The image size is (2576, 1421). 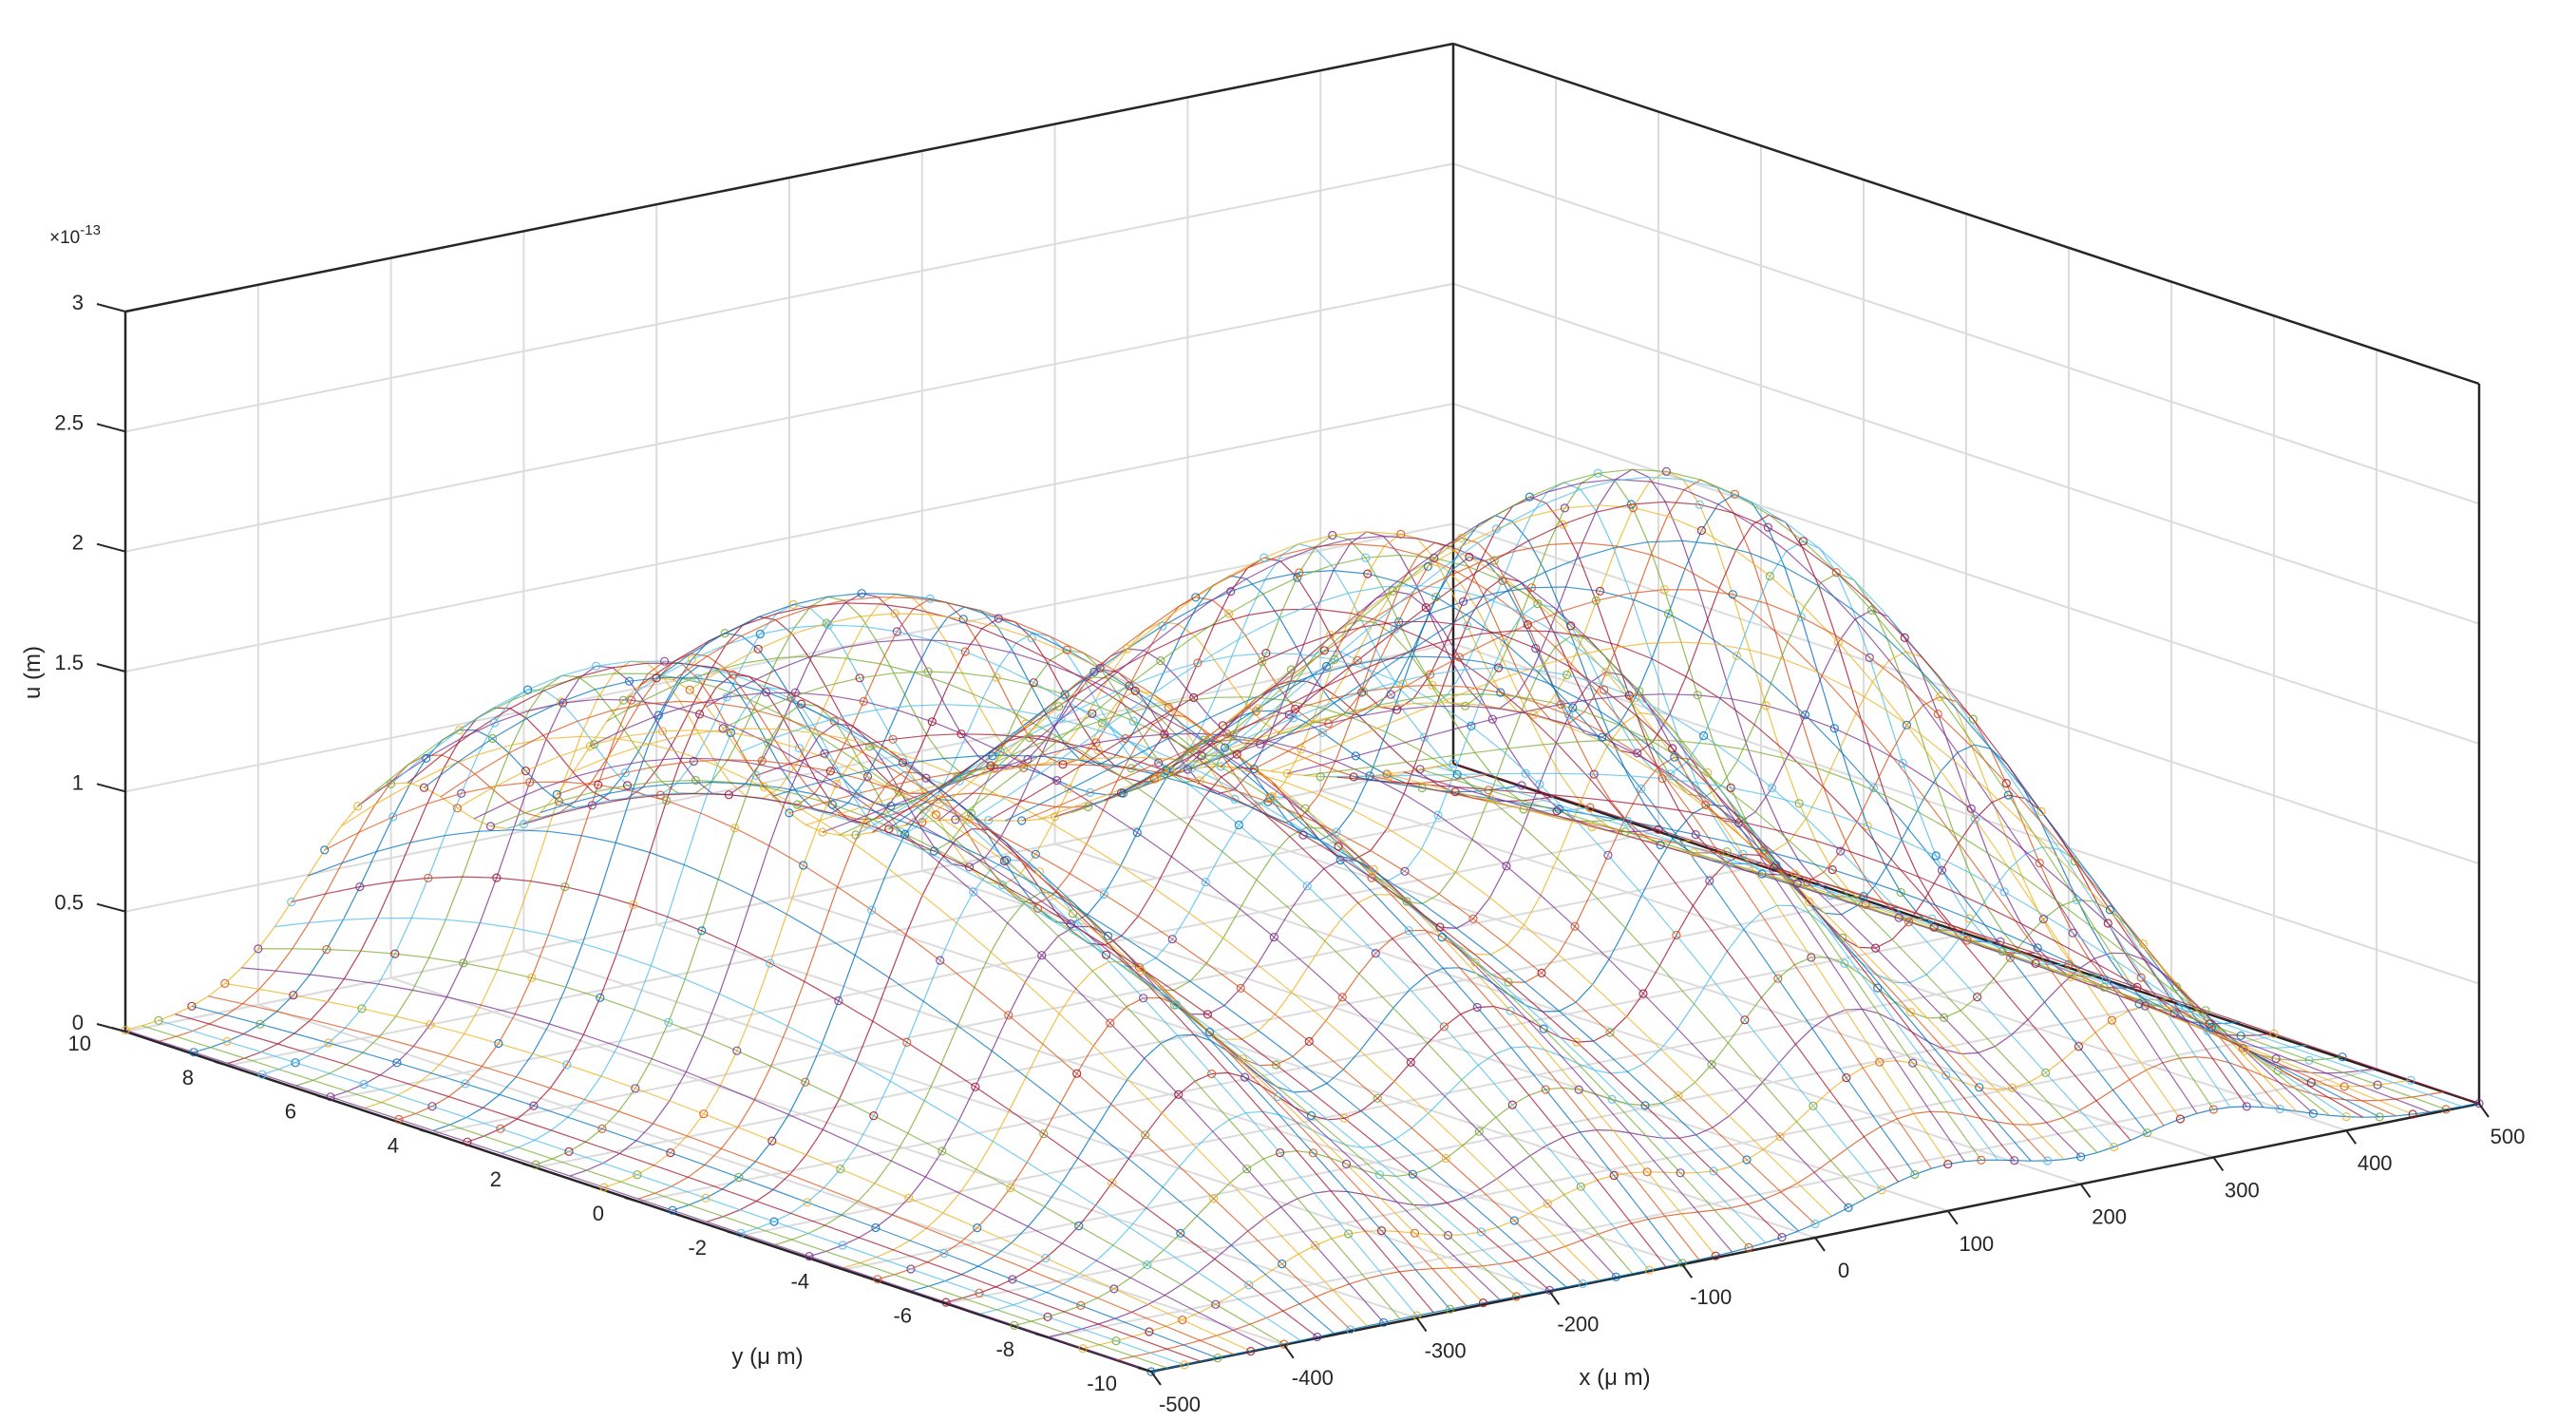 What do you see at coordinates (188, 1077) in the screenshot?
I see `y-tick-label: 8` at bounding box center [188, 1077].